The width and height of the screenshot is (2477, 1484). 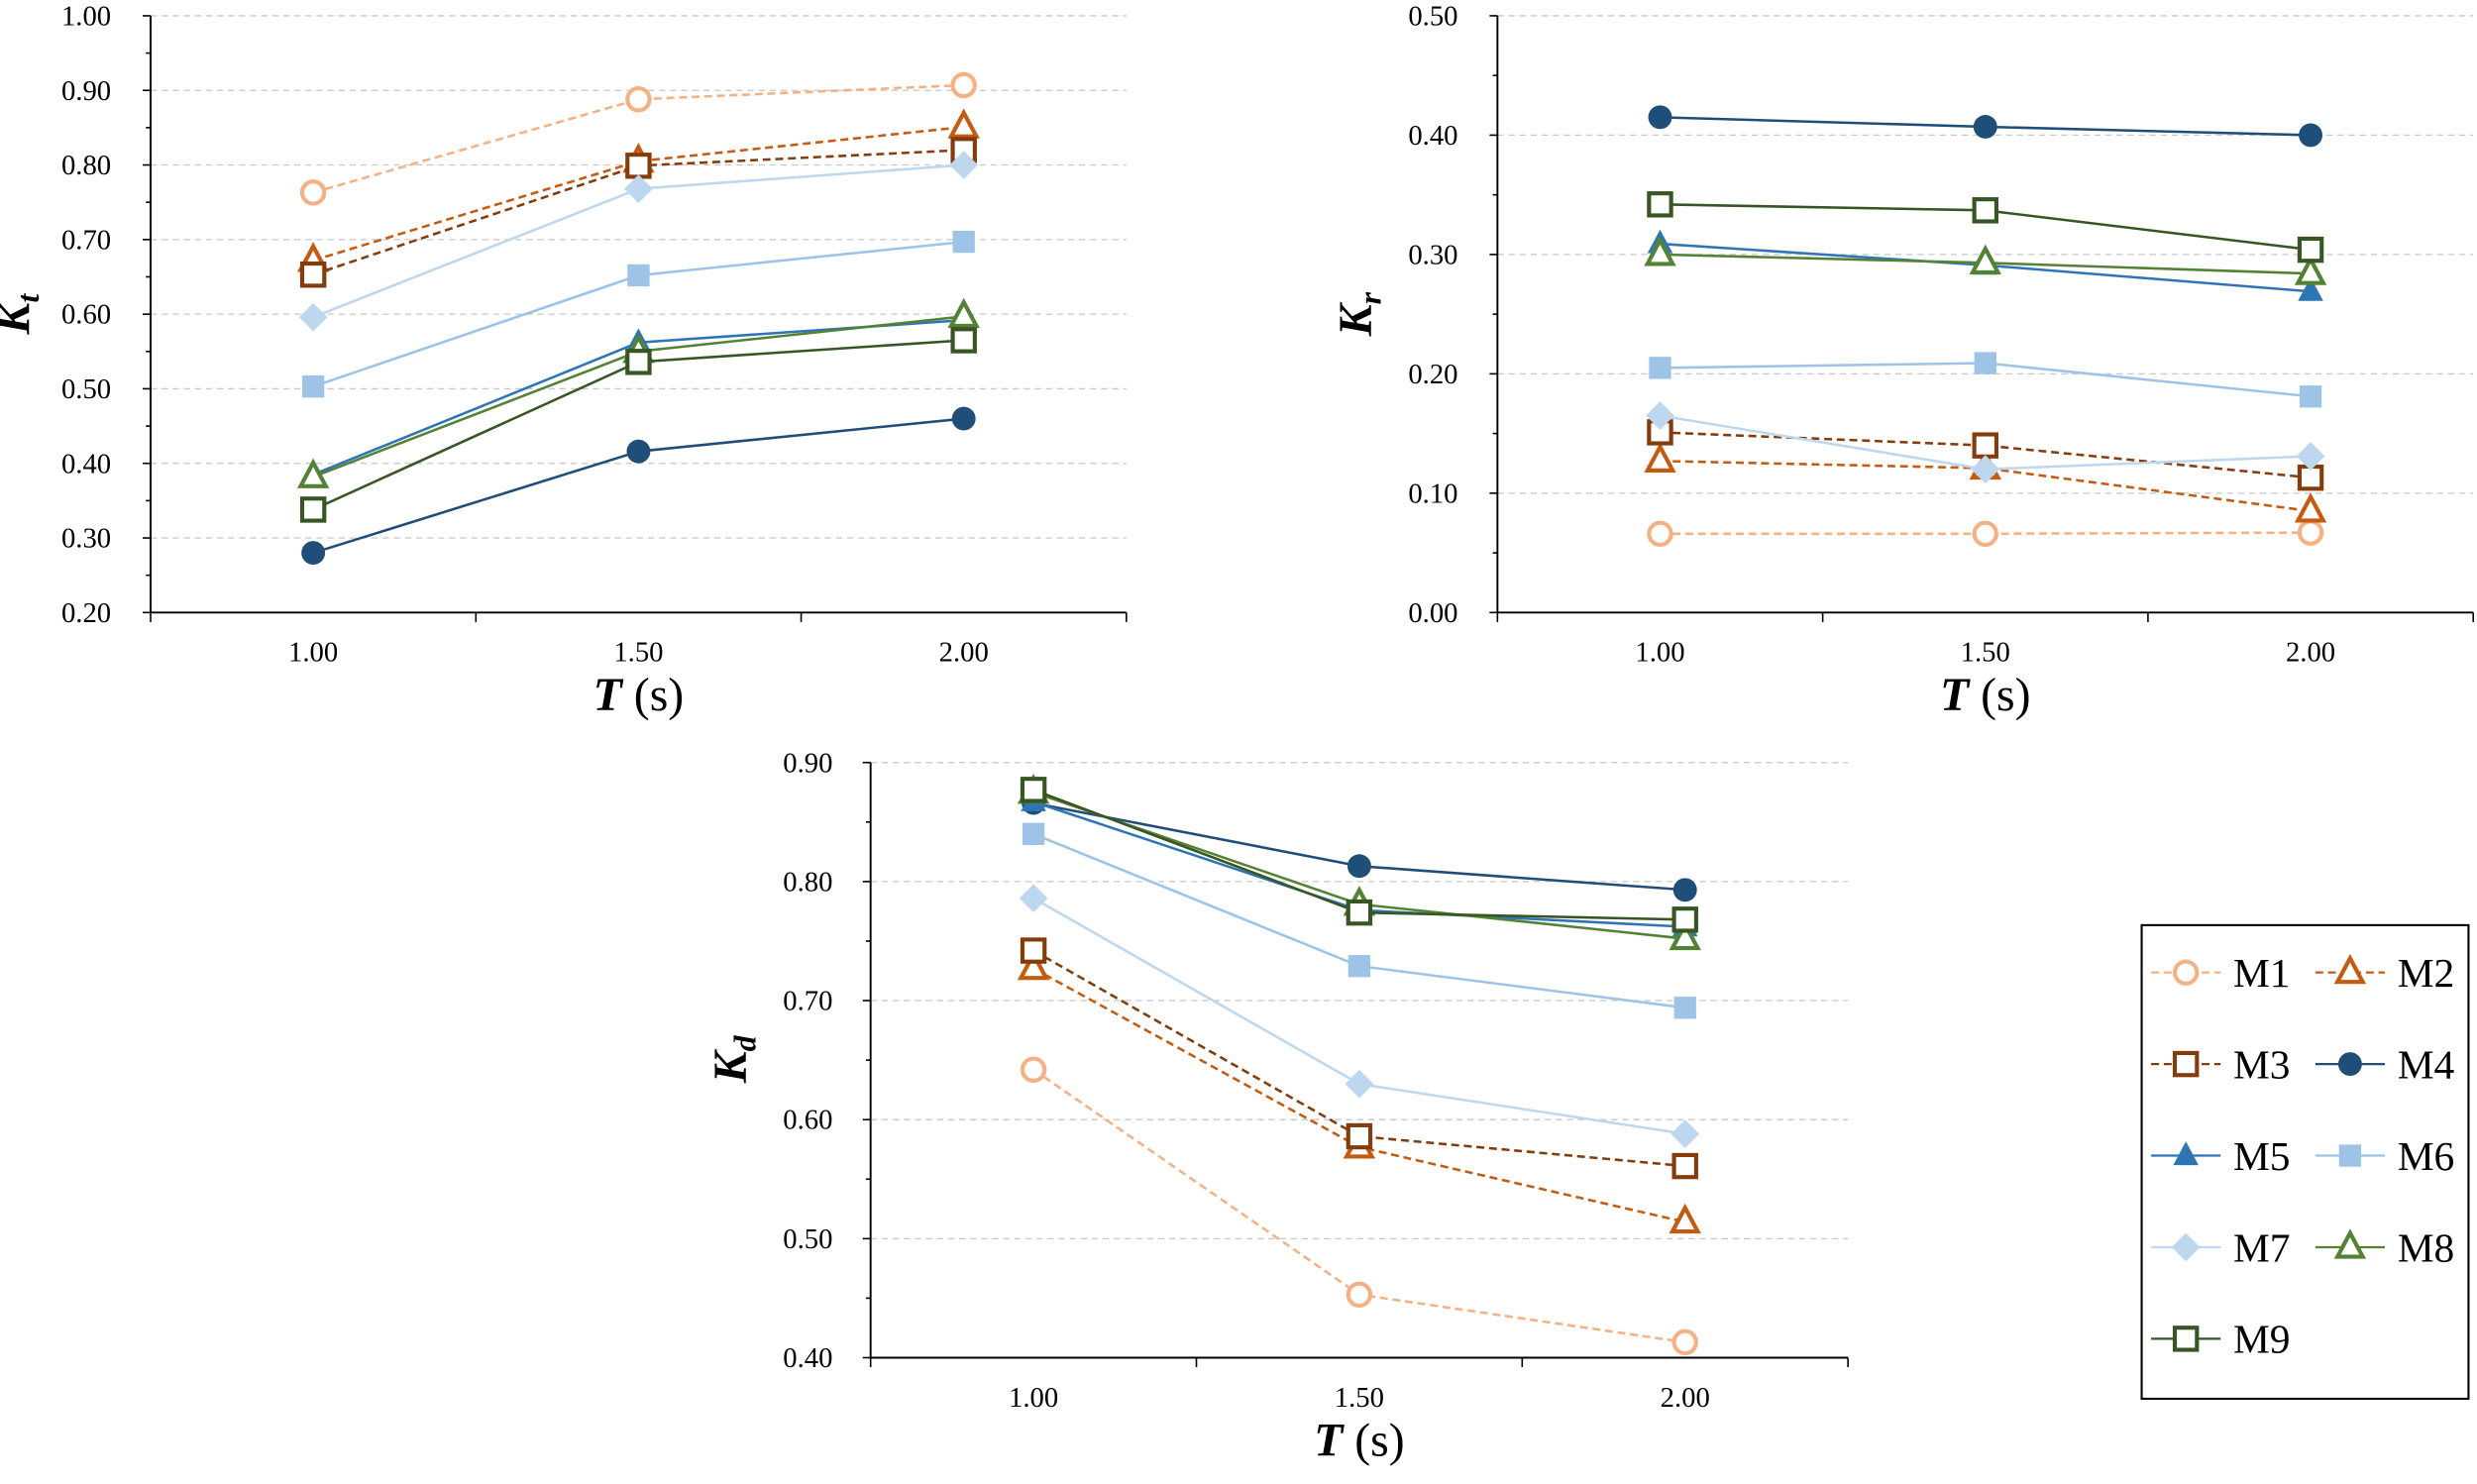 I want to click on y-axis-title-subscript: r, so click(x=1370, y=297).